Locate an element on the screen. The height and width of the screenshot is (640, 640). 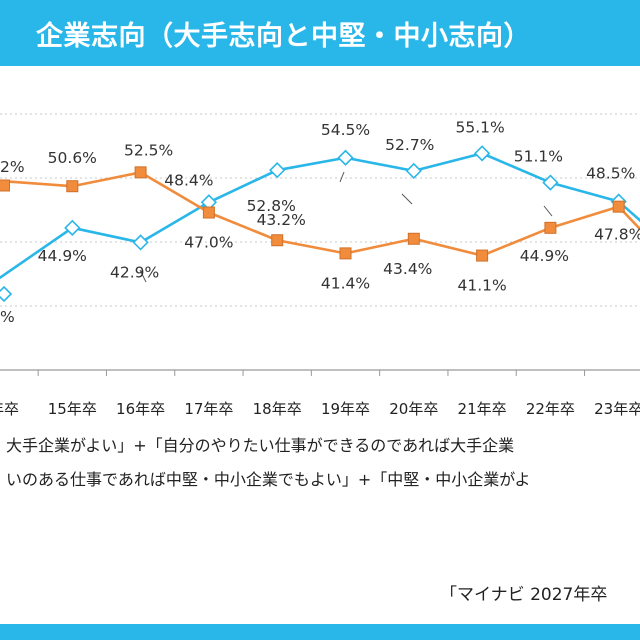
x-tick-label: 16年卒 is located at coordinates (140, 409).